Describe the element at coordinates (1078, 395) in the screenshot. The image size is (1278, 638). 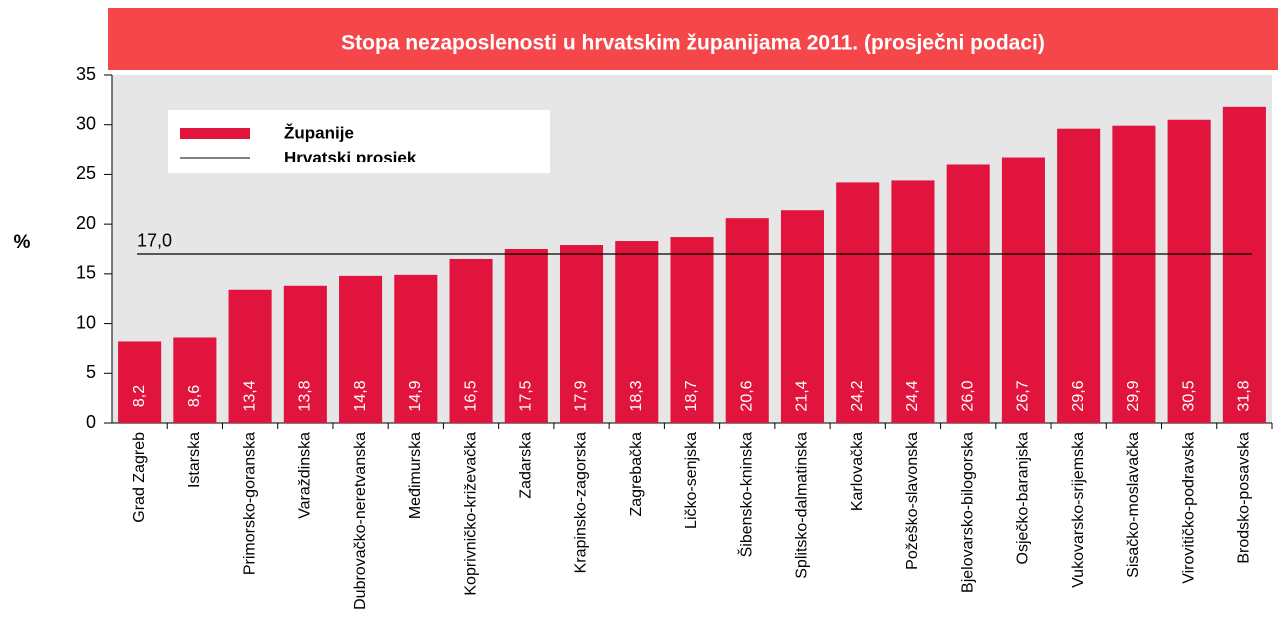
I see `value-label: 29,6` at that location.